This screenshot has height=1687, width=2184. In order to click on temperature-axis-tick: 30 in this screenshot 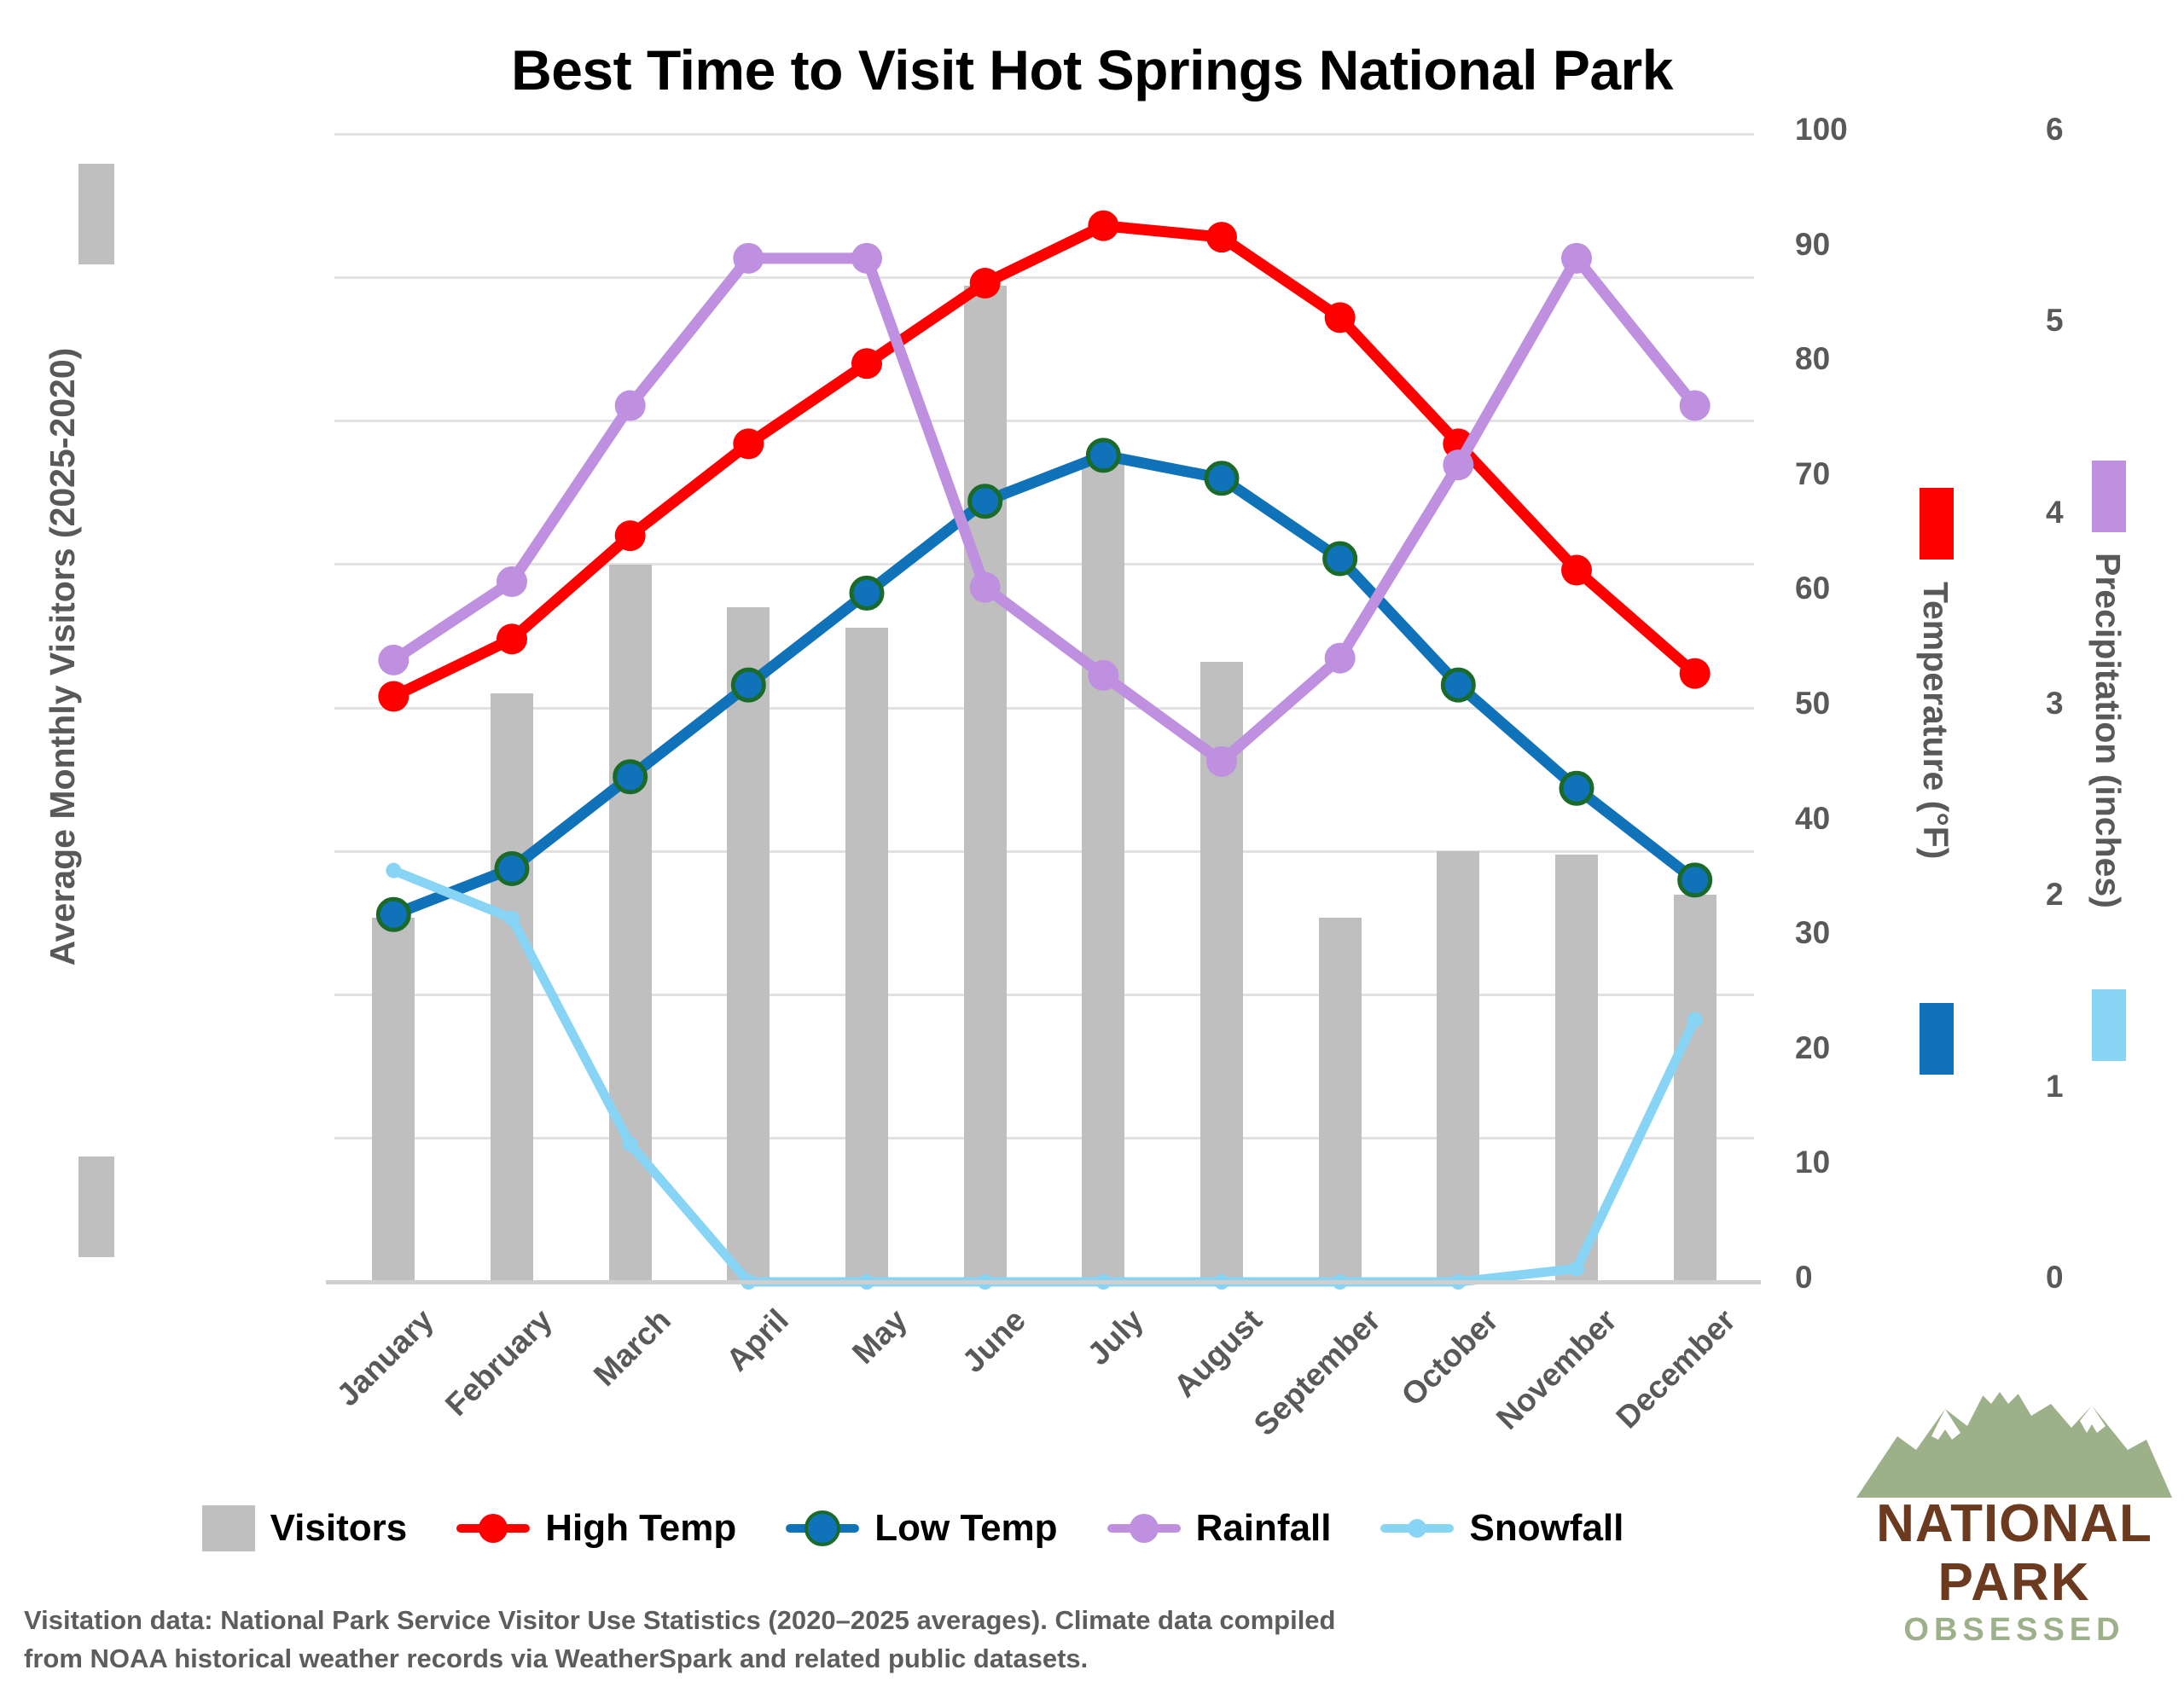, I will do `click(1813, 933)`.